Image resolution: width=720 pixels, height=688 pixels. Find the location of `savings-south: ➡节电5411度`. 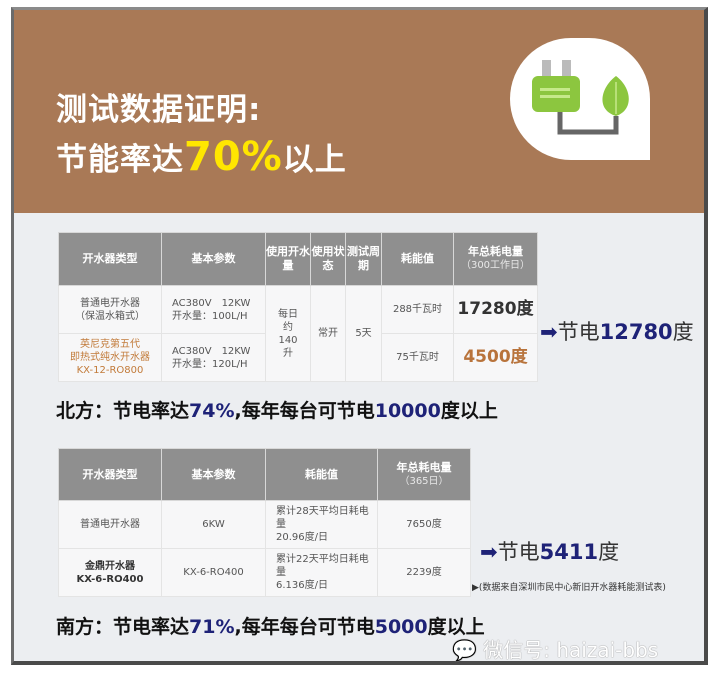

savings-south: ➡节电5411度 is located at coordinates (550, 552).